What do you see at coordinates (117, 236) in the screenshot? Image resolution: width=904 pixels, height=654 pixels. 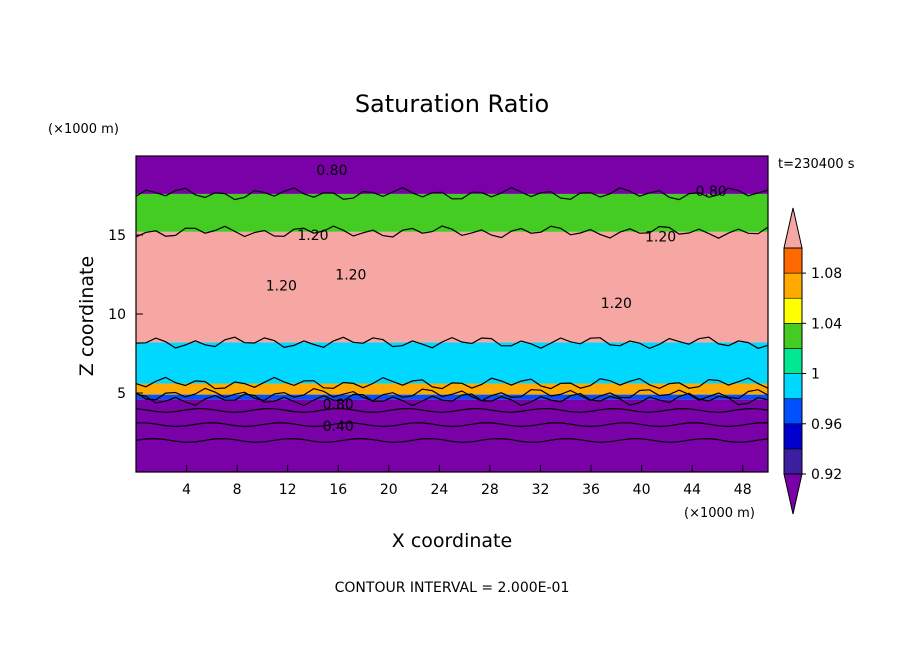 I see `y-tick-label: 15` at bounding box center [117, 236].